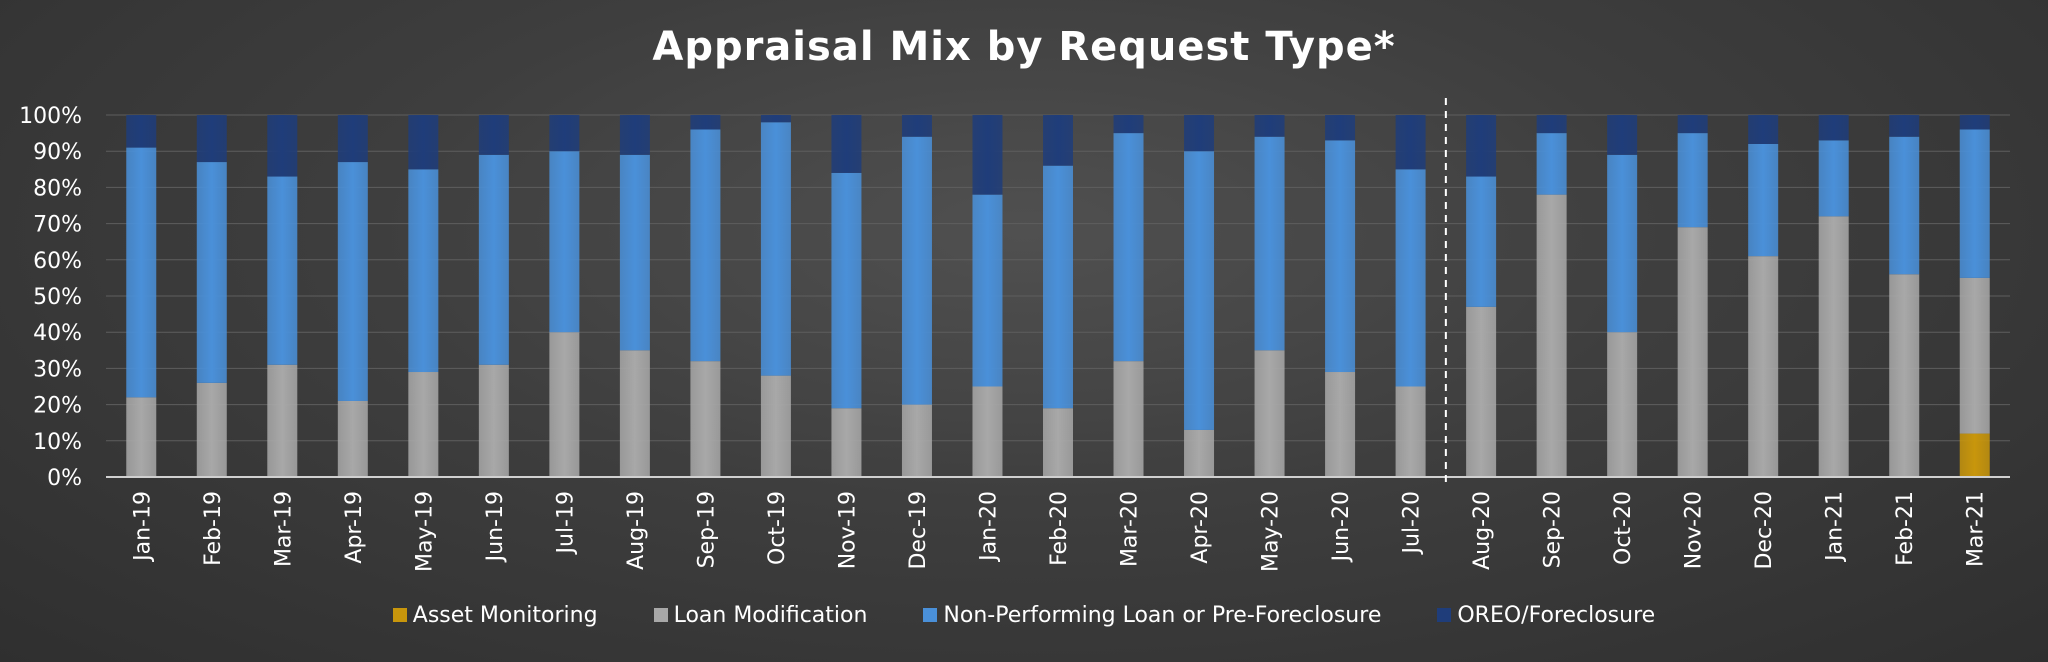 This screenshot has height=662, width=2048. I want to click on y-tick-label: 10%, so click(57, 442).